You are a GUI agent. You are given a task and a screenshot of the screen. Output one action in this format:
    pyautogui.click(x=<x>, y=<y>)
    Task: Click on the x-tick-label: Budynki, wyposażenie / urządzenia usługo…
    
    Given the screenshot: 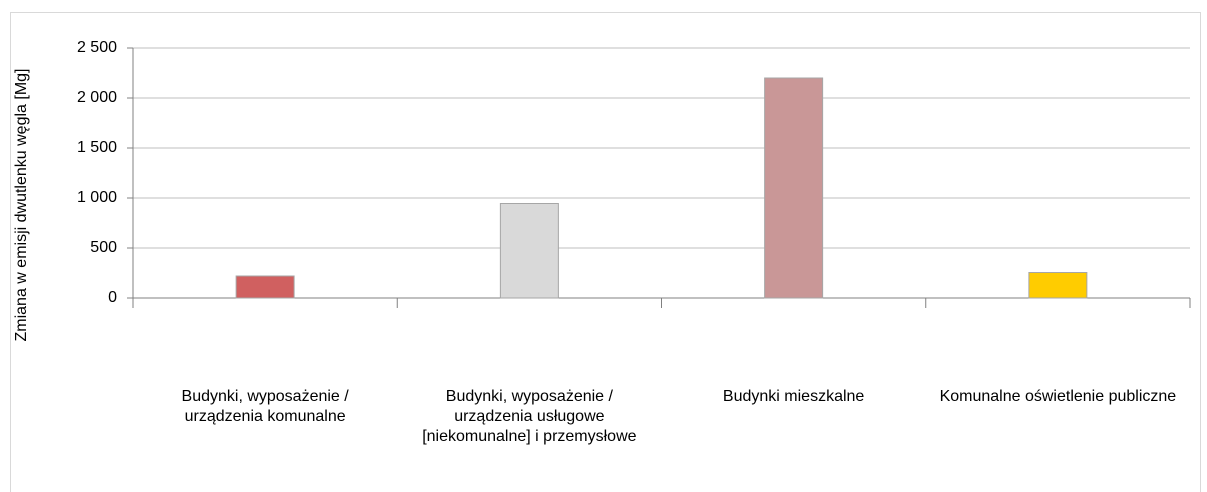 What is the action you would take?
    pyautogui.click(x=529, y=416)
    